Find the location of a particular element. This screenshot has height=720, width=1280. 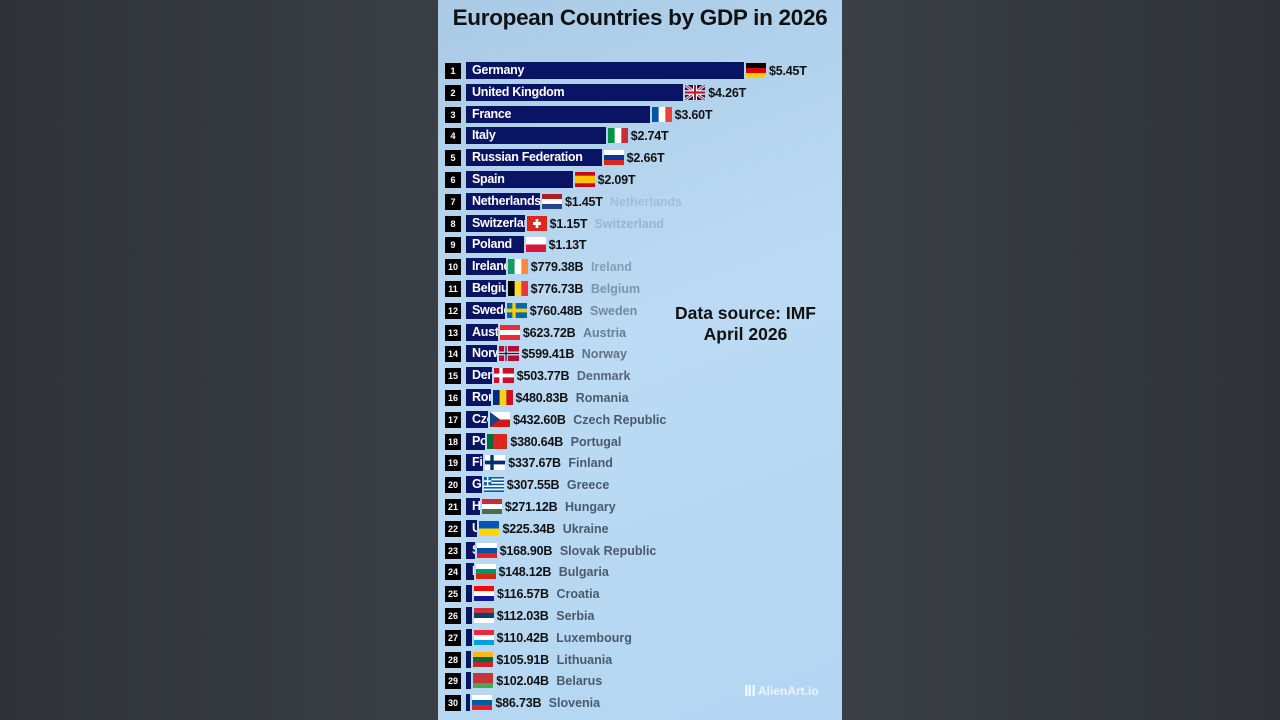

bar-row: 2 United Kingdom $4.26T is located at coordinates (640, 92).